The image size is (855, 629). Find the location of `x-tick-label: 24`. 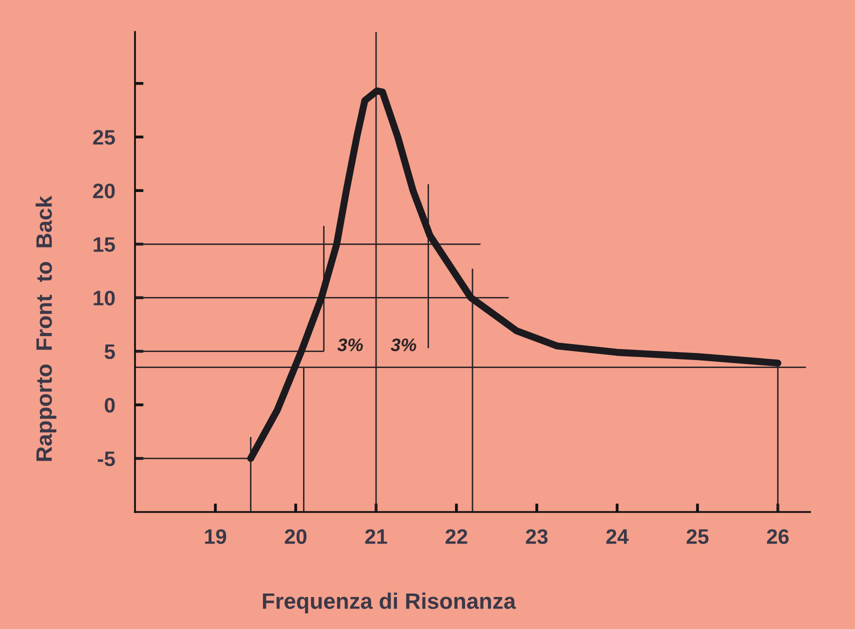

x-tick-label: 24 is located at coordinates (617, 536).